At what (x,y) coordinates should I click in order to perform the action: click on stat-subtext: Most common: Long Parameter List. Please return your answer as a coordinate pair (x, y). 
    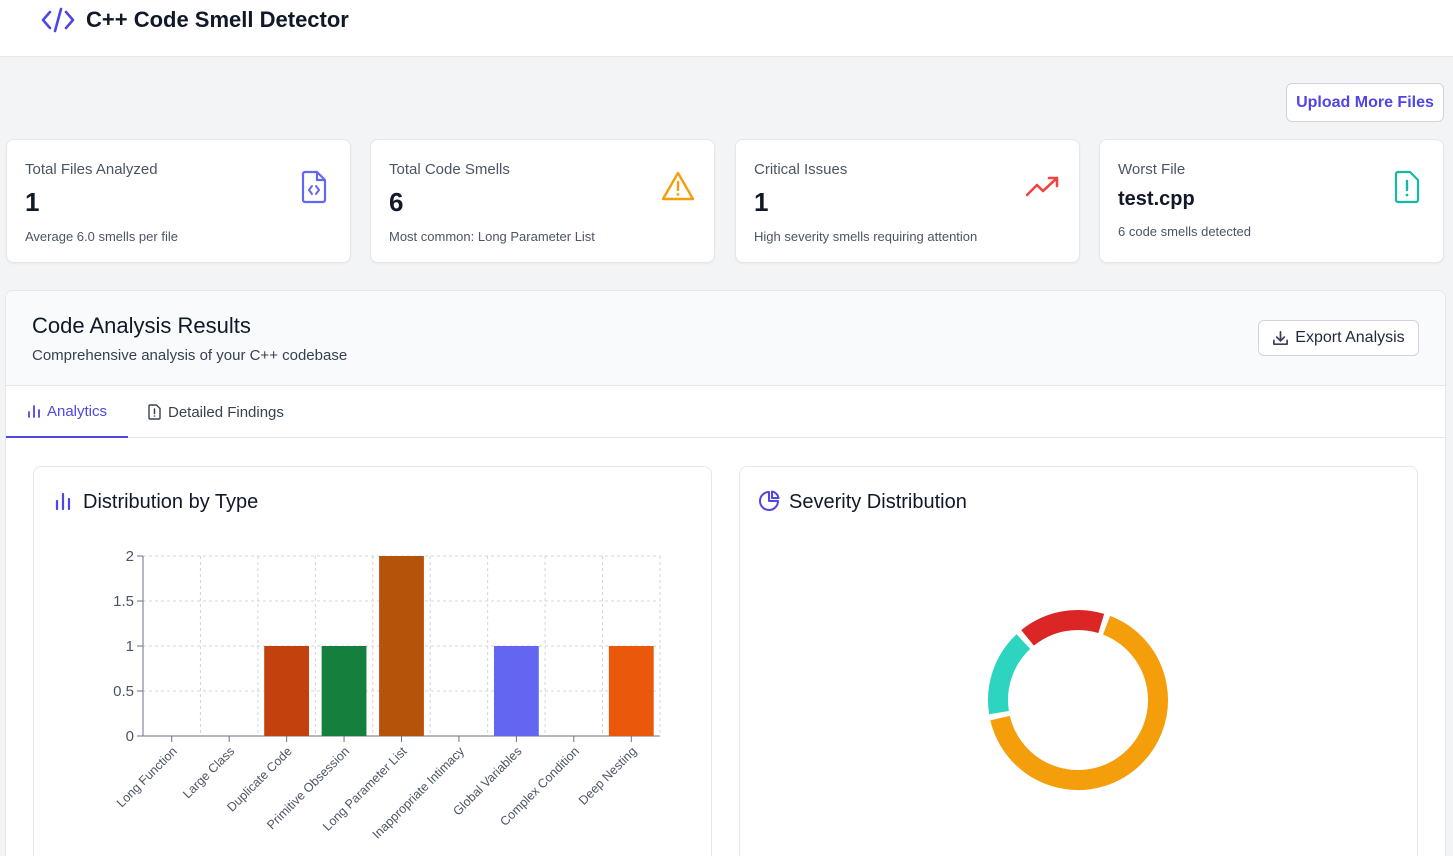
    Looking at the image, I should click on (492, 236).